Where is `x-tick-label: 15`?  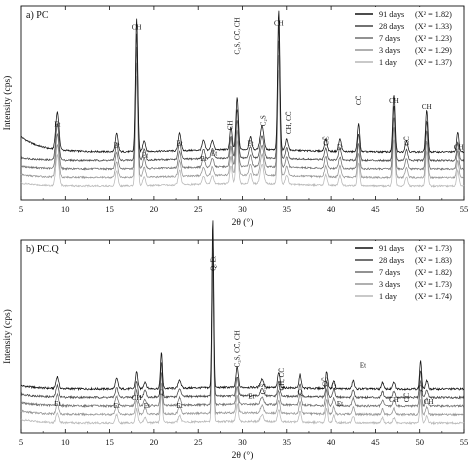 x-tick-label: 15 is located at coordinates (109, 209).